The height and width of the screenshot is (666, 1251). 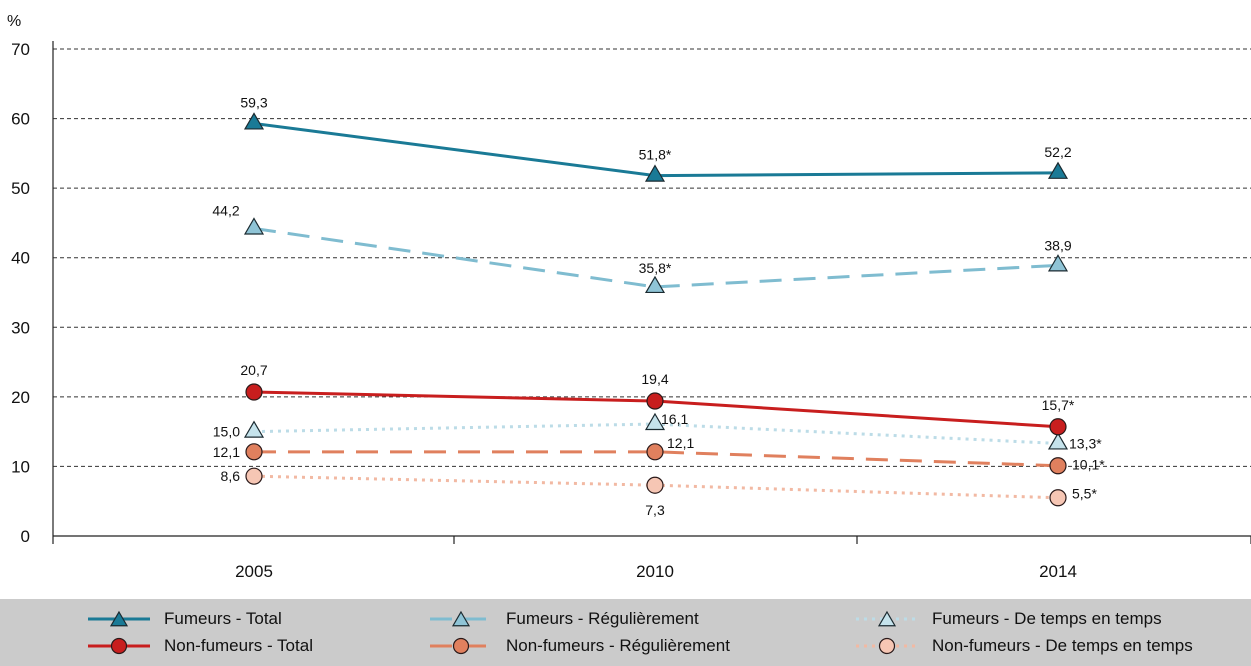 I want to click on y-tick-label: 10, so click(x=20, y=466).